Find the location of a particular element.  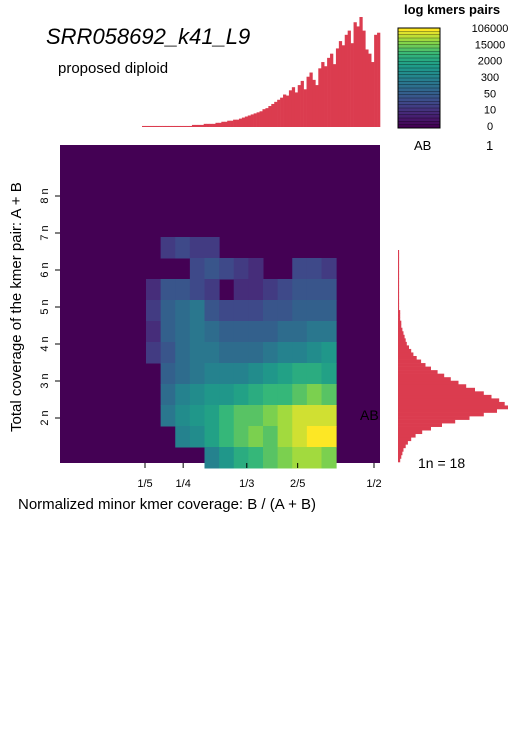

x-tick-label: 1/5 is located at coordinates (144, 484).